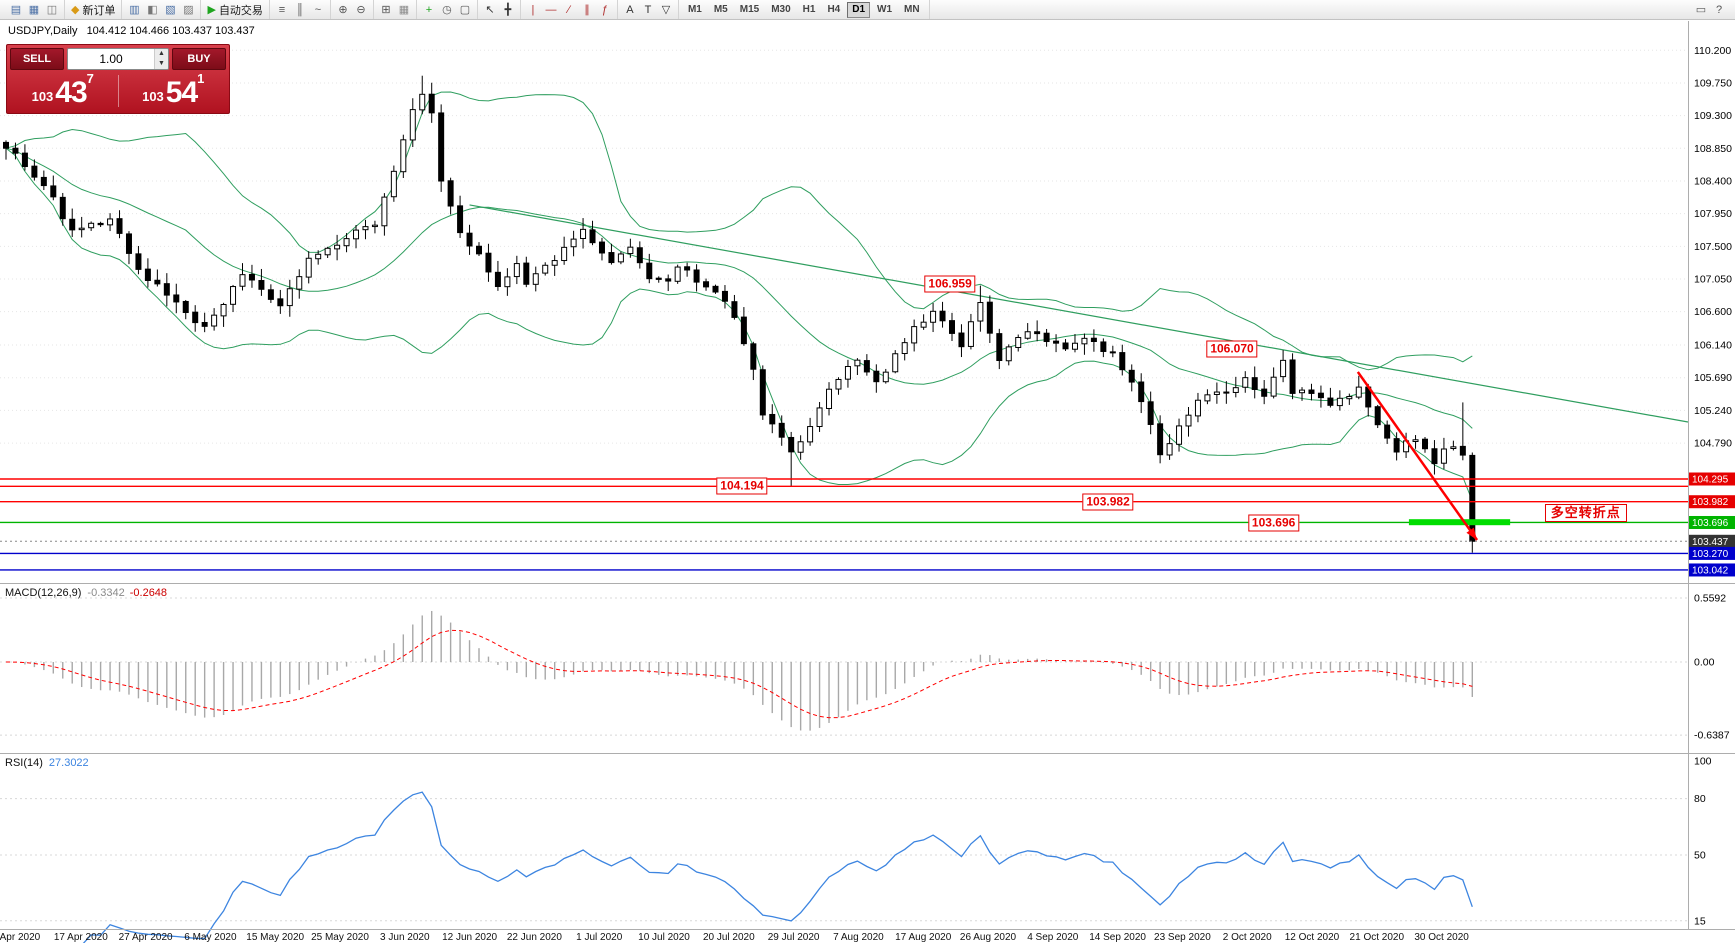 This screenshot has height=943, width=1735. I want to click on svg-text: 2 Oct 2020, so click(1247, 937).